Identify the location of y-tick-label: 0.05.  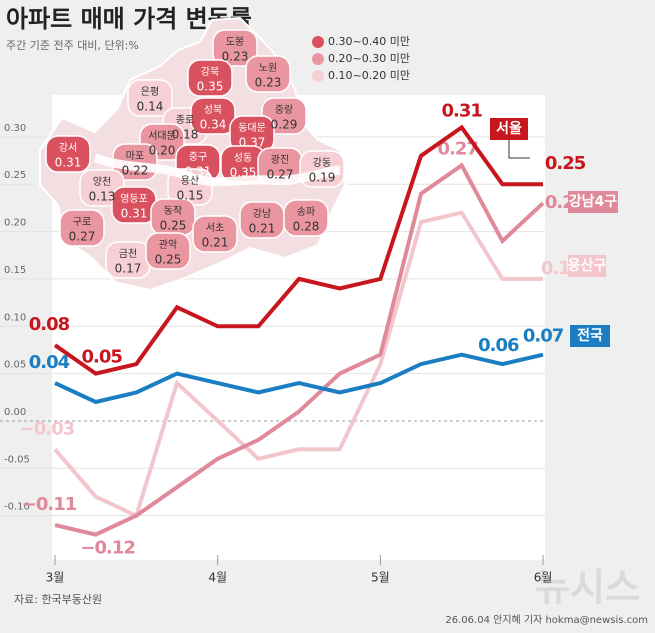
(15, 365).